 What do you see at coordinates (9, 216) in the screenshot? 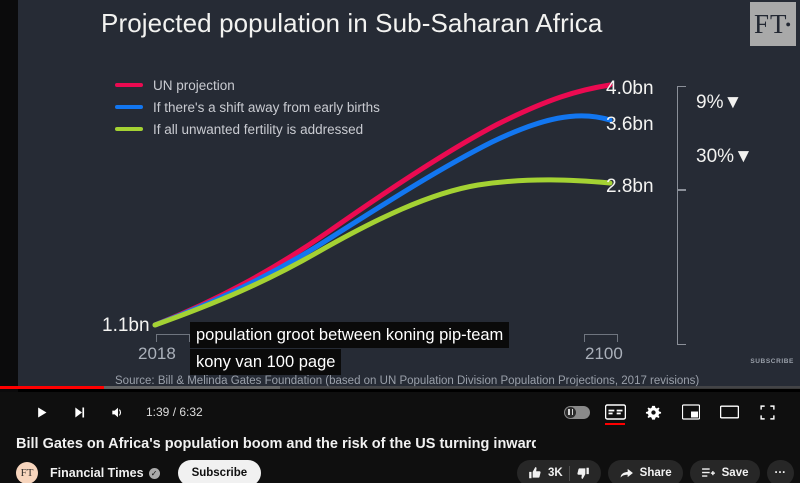
I see `letterbox-left` at bounding box center [9, 216].